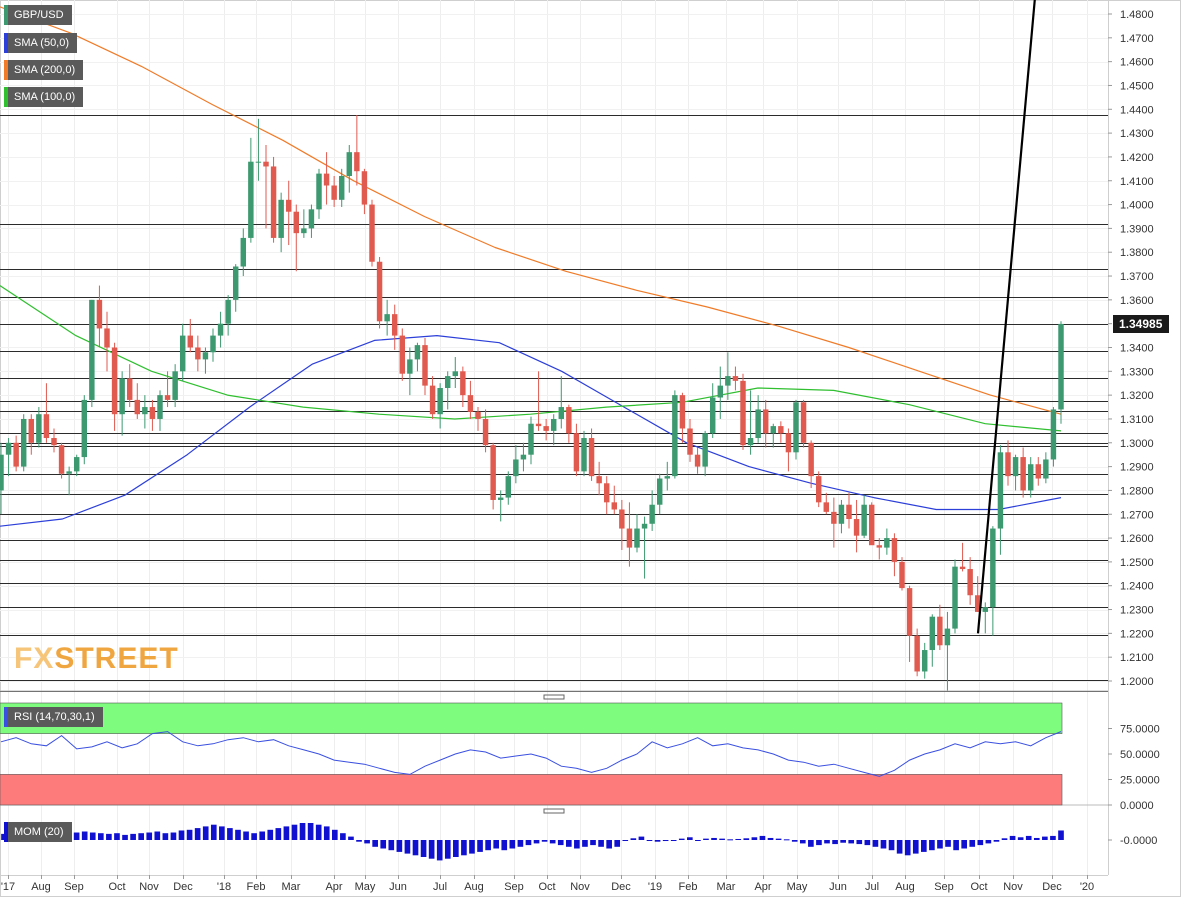  Describe the element at coordinates (1137, 806) in the screenshot. I see `rsi-tick-label: 0.0000` at that location.